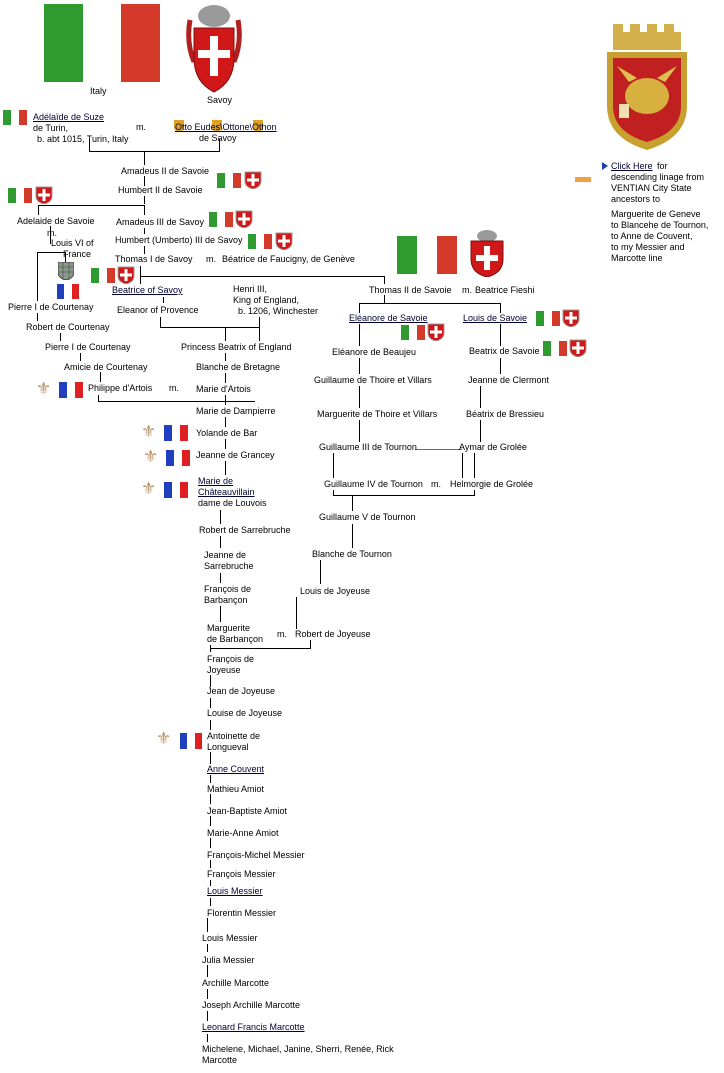 The width and height of the screenshot is (724, 1073). Describe the element at coordinates (51, 128) in the screenshot. I see `person-name: de Turin,` at that location.